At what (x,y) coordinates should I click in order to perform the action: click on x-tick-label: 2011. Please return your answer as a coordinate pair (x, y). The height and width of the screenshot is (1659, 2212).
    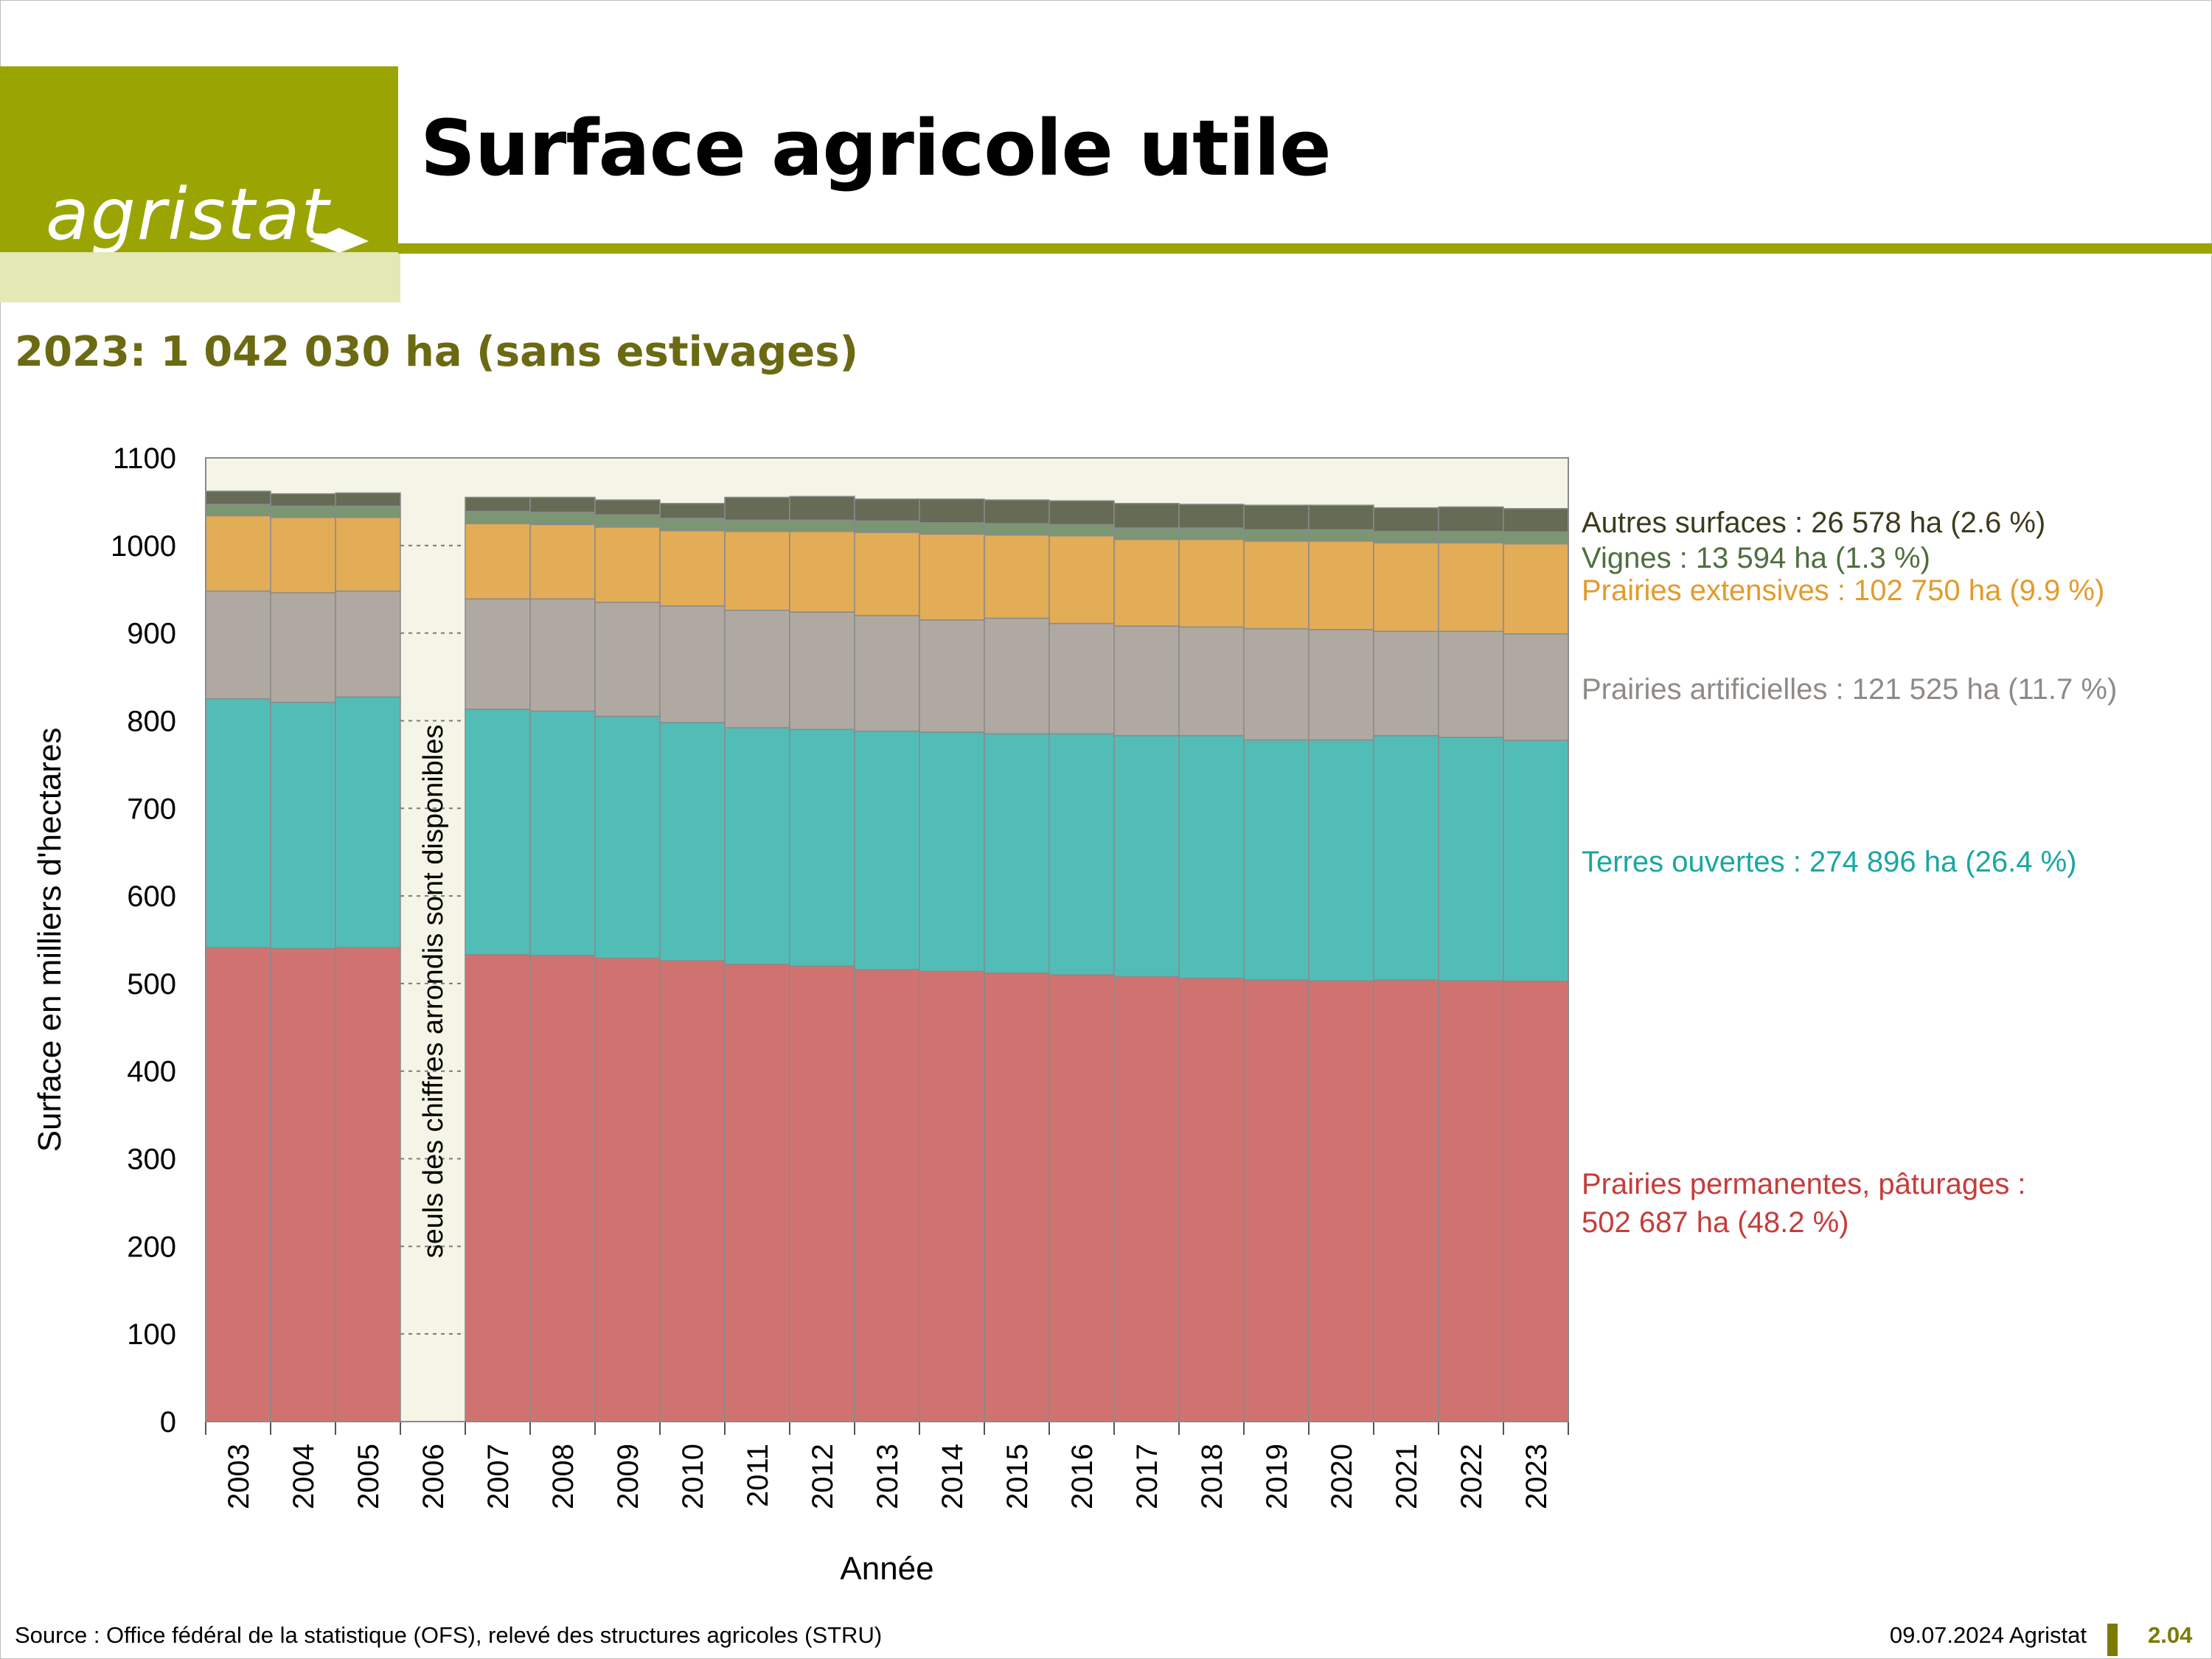
    Looking at the image, I should click on (758, 1475).